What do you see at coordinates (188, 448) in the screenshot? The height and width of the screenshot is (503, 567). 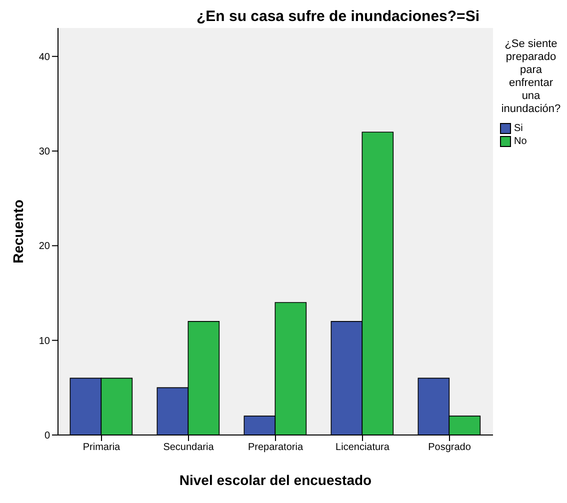 I see `x-tick-label: Secundaria` at bounding box center [188, 448].